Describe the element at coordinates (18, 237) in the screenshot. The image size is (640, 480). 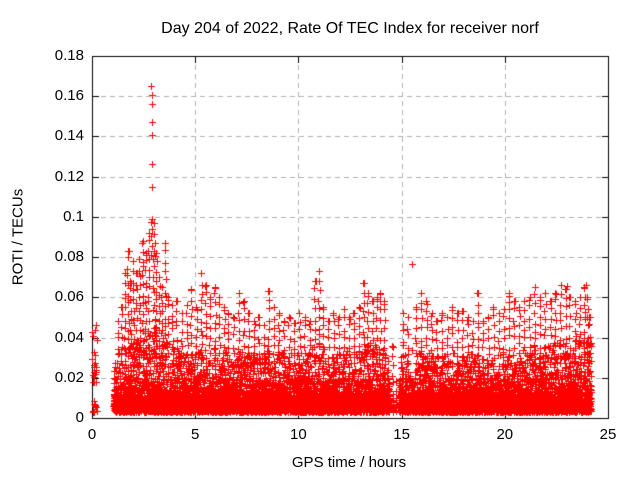
I see `y-axis-label: ROTI / TECUs` at that location.